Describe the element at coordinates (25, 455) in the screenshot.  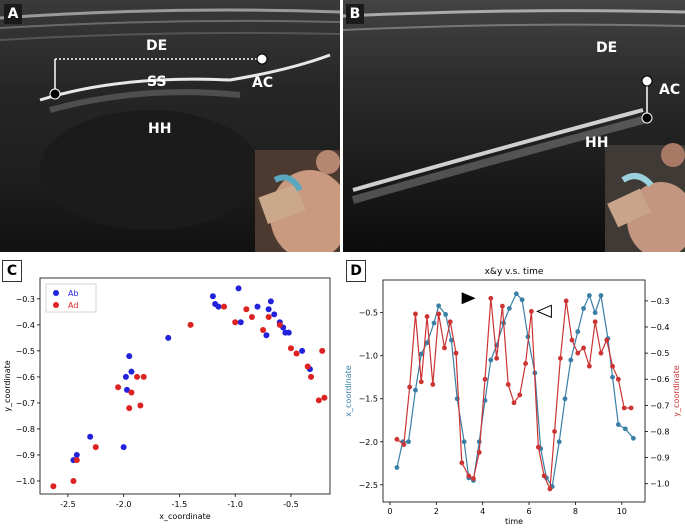
I see `y-tick-label: −0.9` at that location.